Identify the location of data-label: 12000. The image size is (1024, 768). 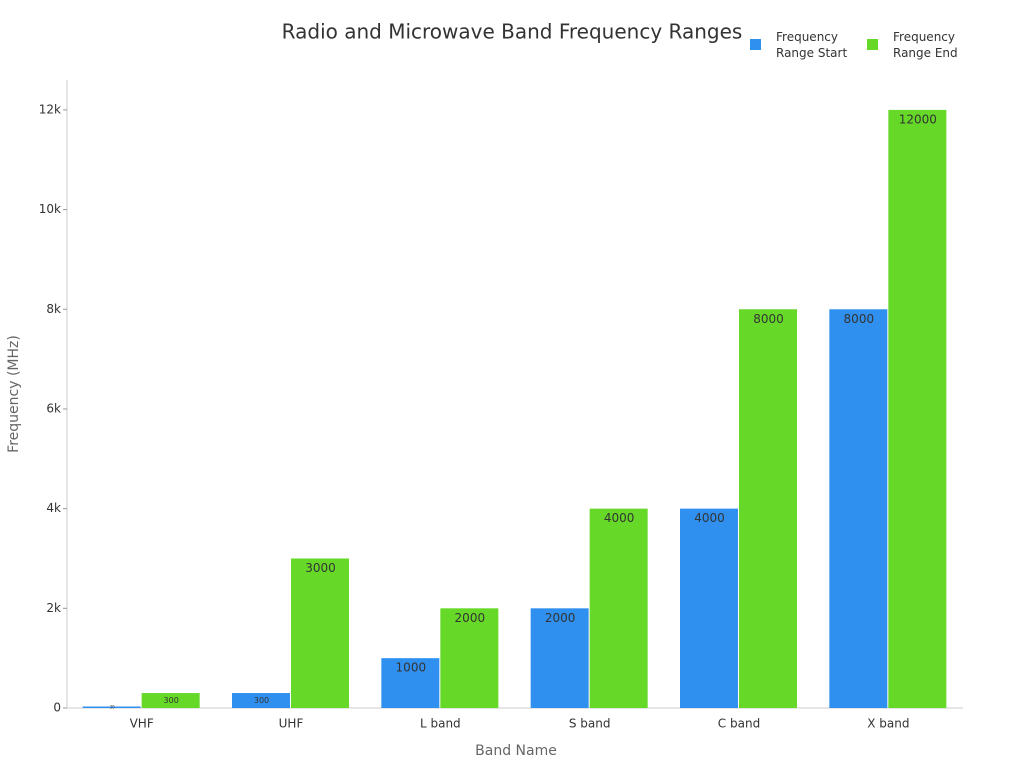
(918, 119).